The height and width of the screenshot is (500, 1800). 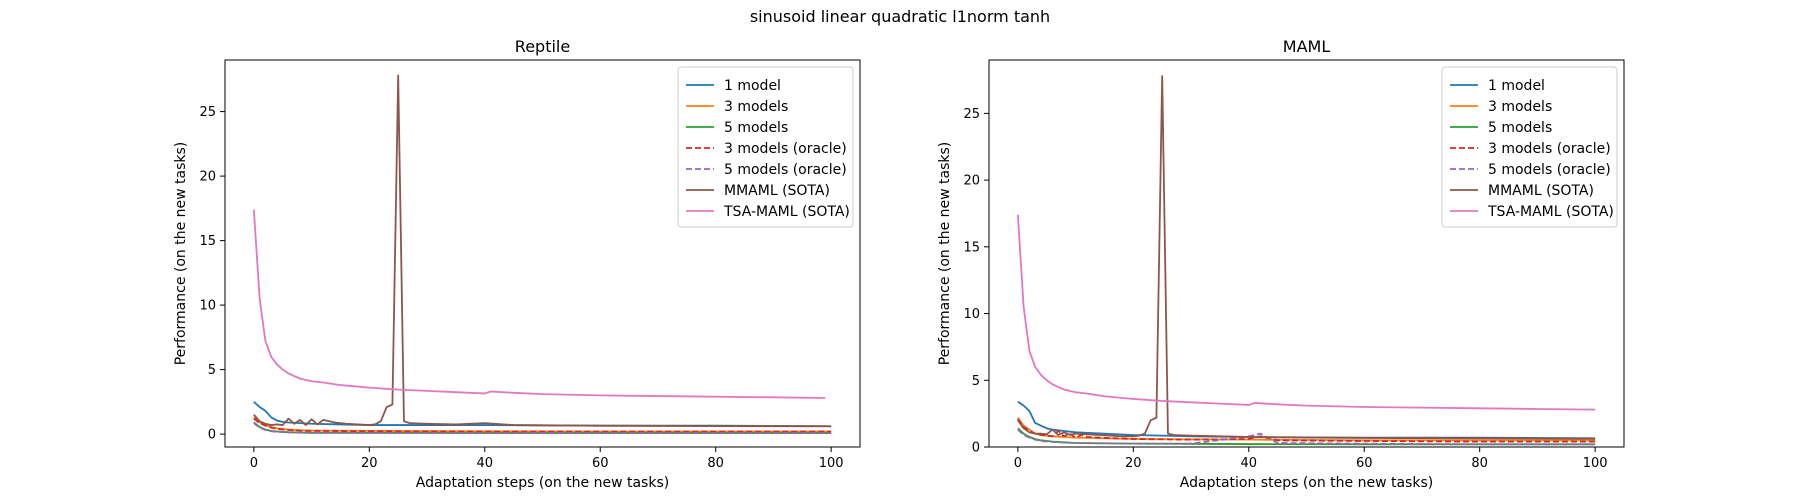 What do you see at coordinates (1307, 46) in the screenshot?
I see `panel-title: MAML` at bounding box center [1307, 46].